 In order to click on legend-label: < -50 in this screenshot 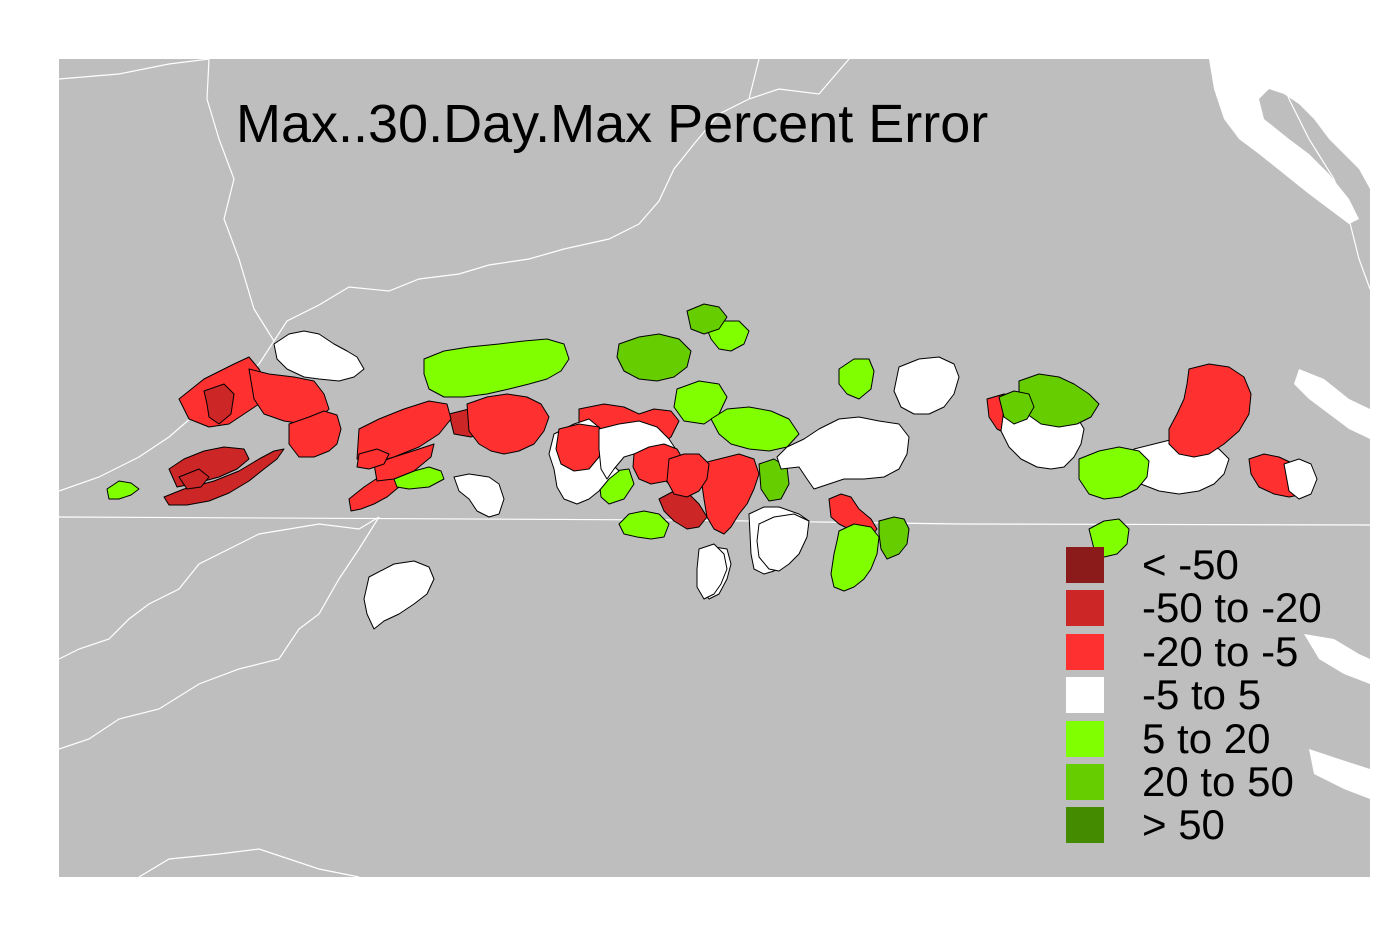, I will do `click(1190, 564)`.